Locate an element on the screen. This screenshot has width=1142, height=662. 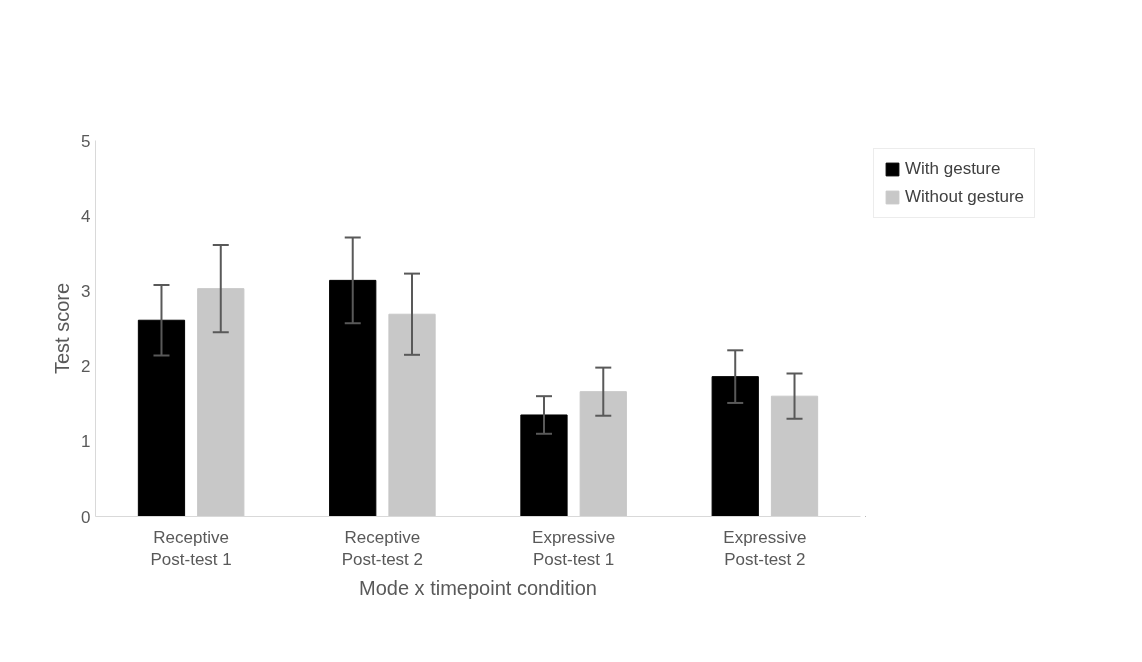
y-tick-label: 1 is located at coordinates (86, 442).